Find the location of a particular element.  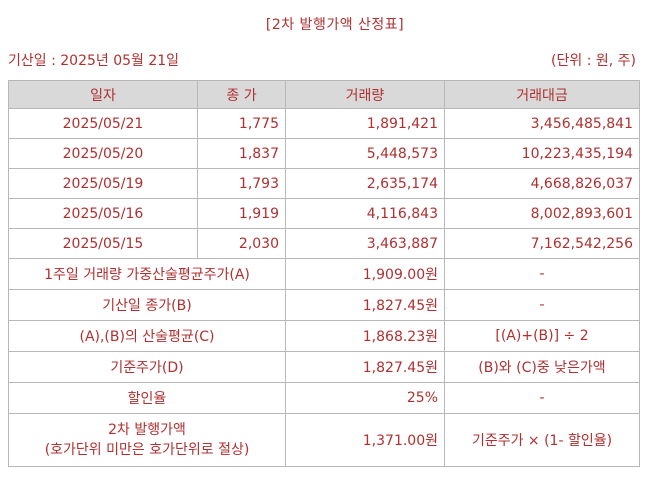

summary-row-arithmetic-mean: (A),(B)의 산술평균(C) 1,868.23원 [(A)+(B)] ÷ 2 is located at coordinates (324, 336).